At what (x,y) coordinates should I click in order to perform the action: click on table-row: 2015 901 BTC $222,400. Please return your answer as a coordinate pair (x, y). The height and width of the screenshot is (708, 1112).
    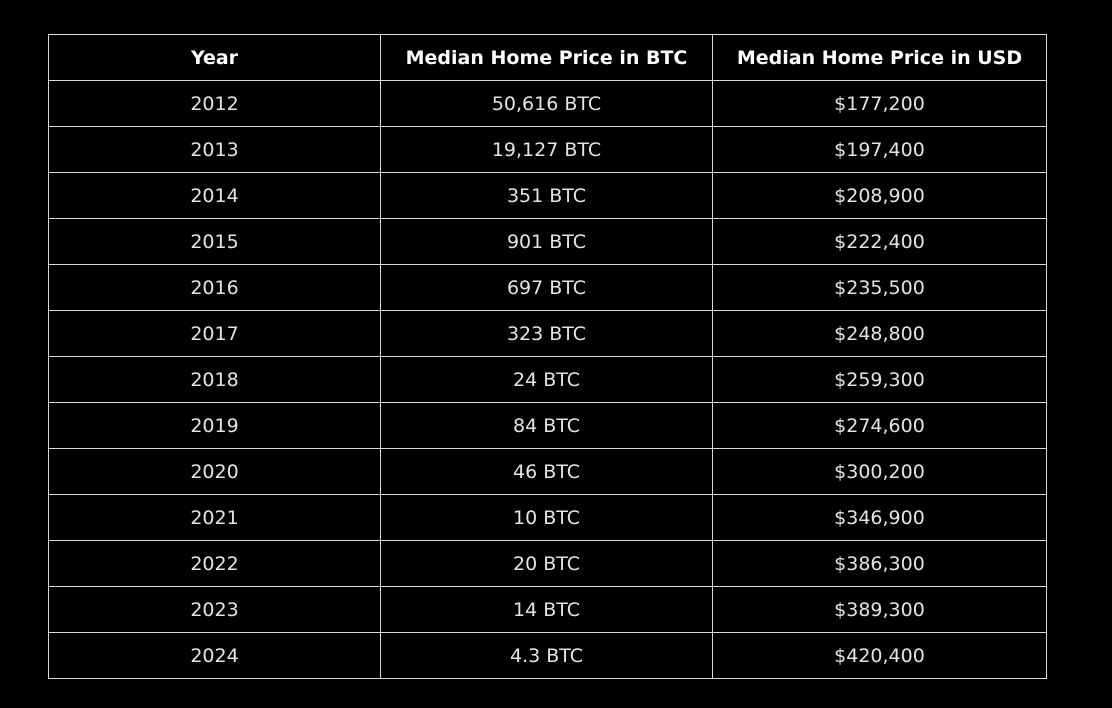
    Looking at the image, I should click on (547, 241).